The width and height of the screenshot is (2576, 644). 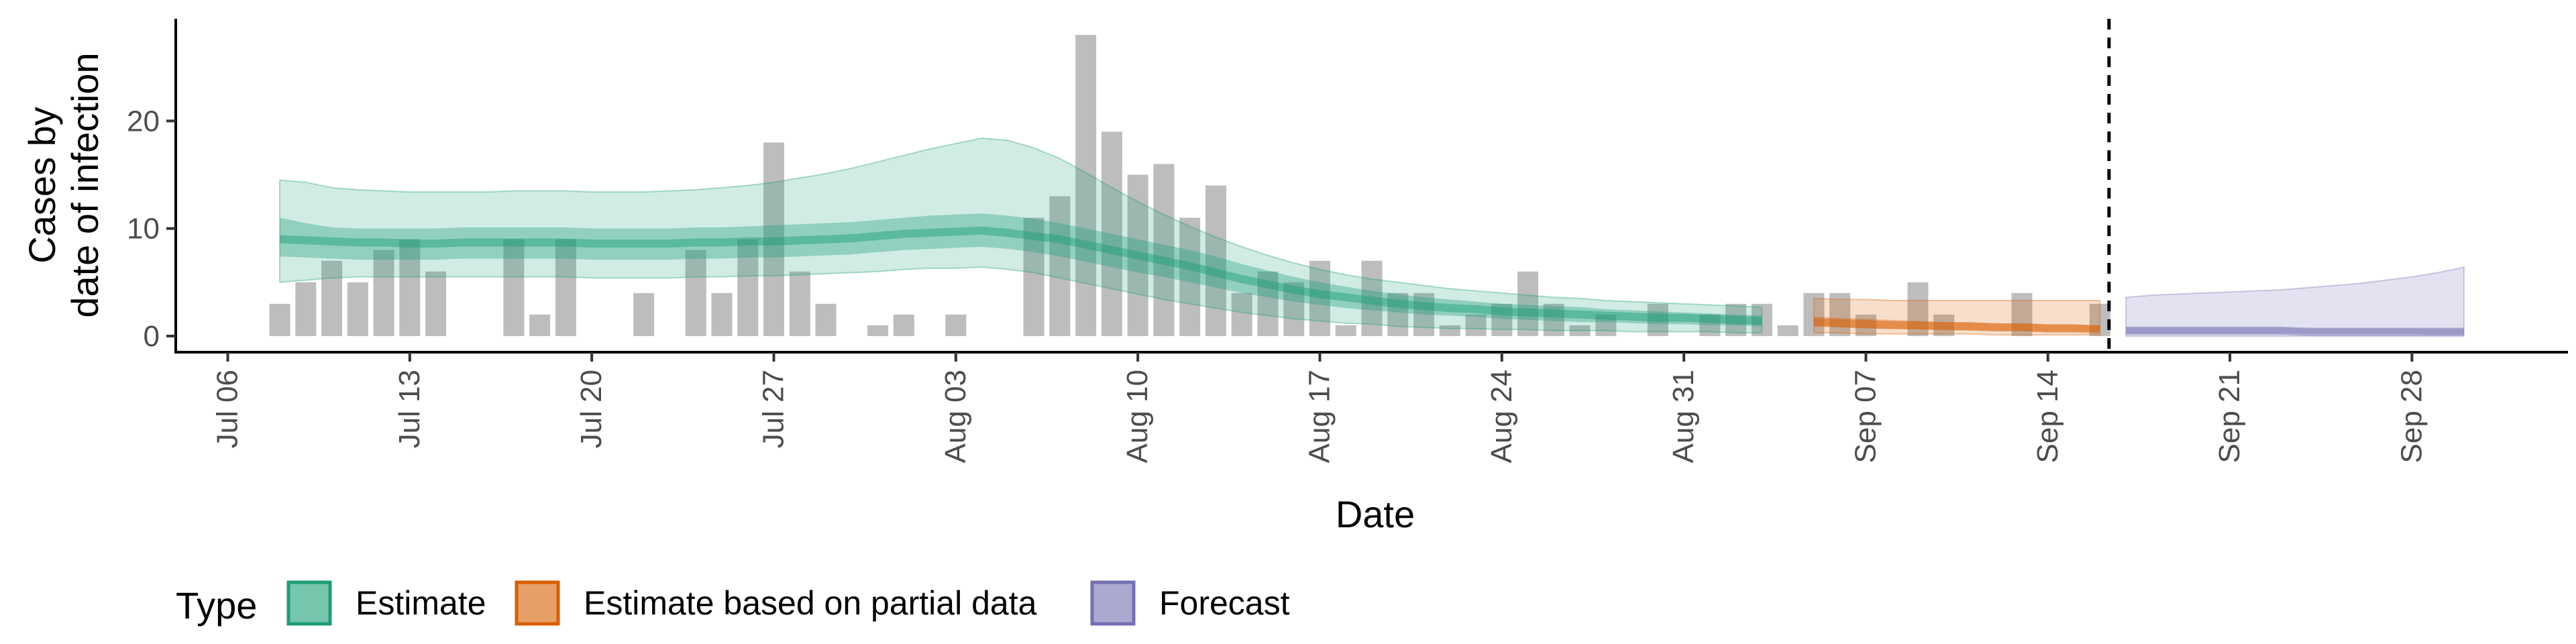 I want to click on x-tick-label: Jul 27, so click(x=773, y=409).